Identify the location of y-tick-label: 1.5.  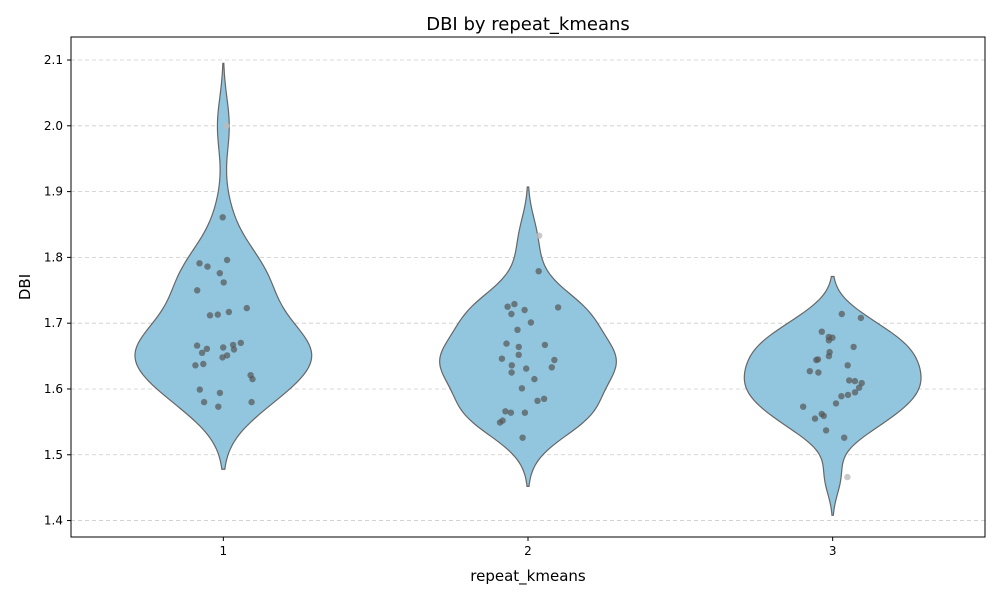
(53, 455).